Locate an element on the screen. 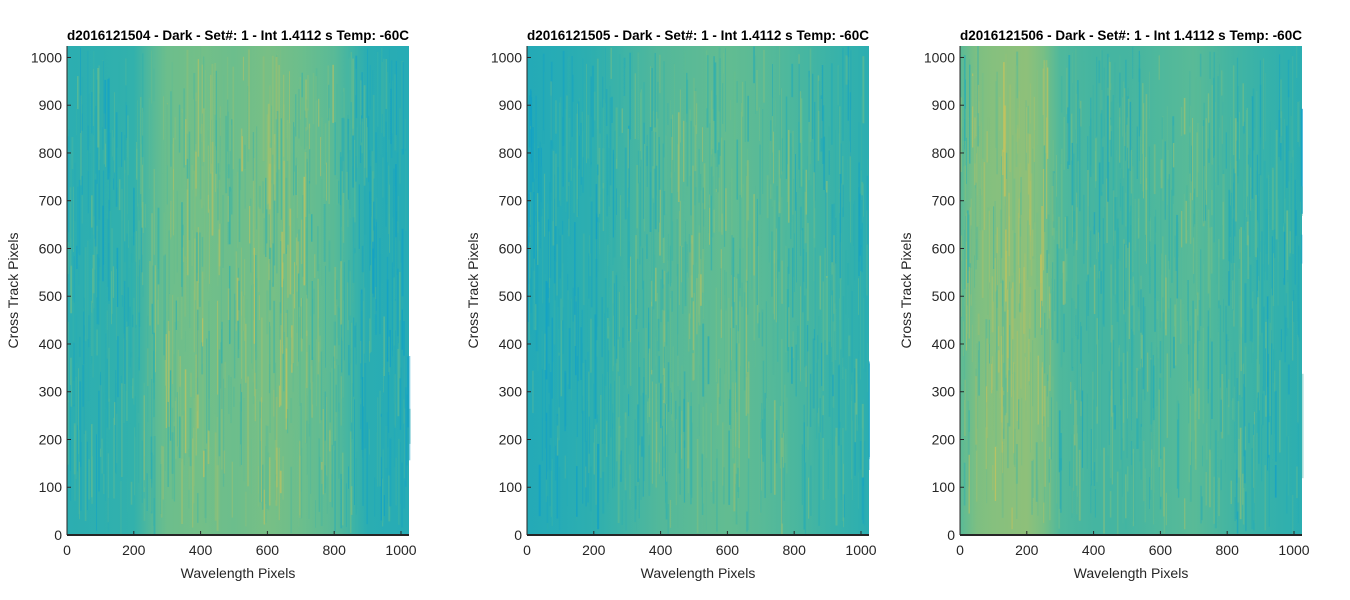 Image resolution: width=1350 pixels, height=600 pixels. x-tick-label: 800 is located at coordinates (795, 550).